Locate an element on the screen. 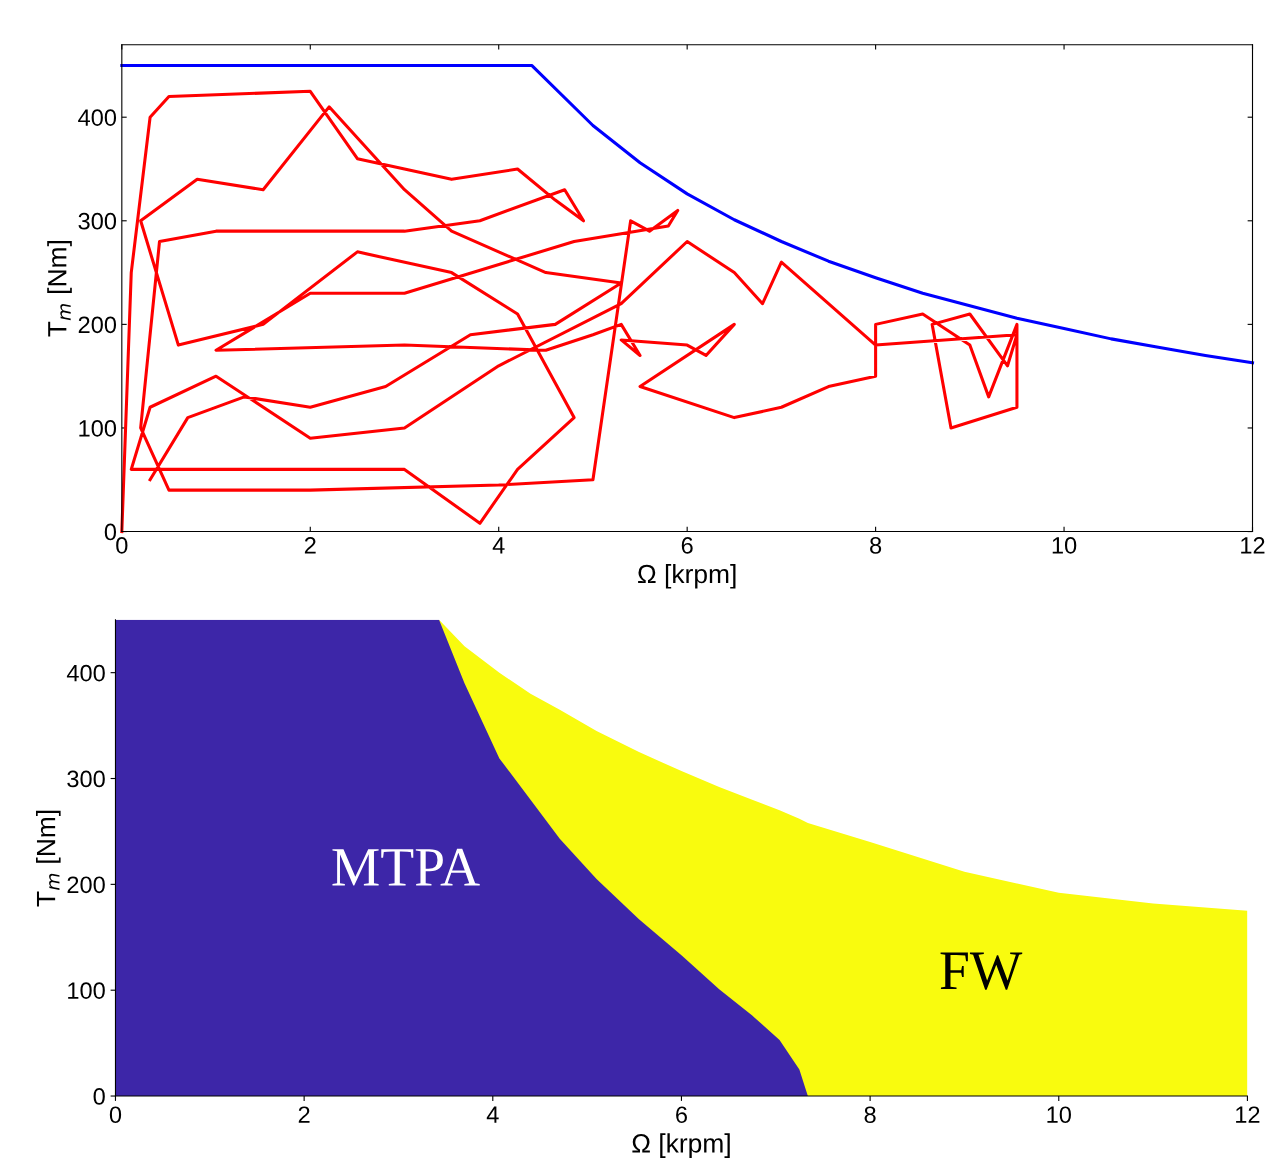 This screenshot has width=1269, height=1176. series-label: FW is located at coordinates (981, 971).